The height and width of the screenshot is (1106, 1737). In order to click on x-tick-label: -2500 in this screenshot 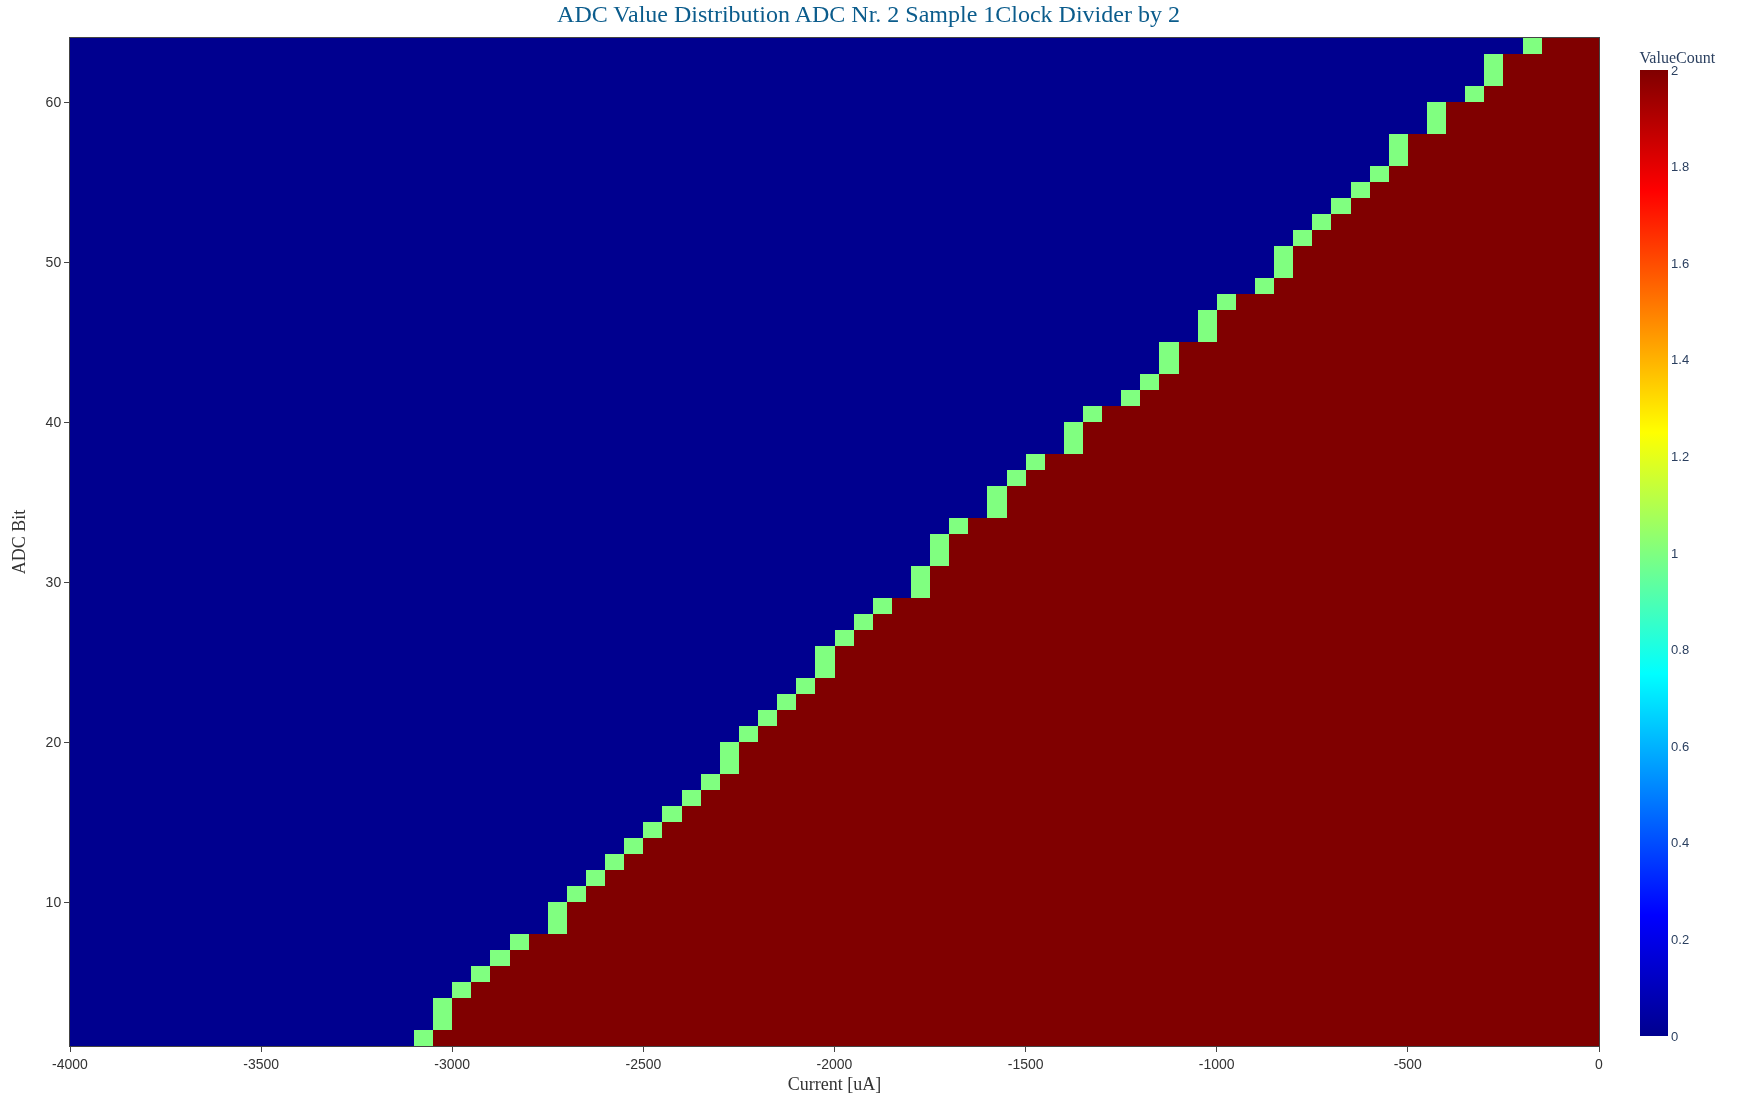, I will do `click(643, 1063)`.